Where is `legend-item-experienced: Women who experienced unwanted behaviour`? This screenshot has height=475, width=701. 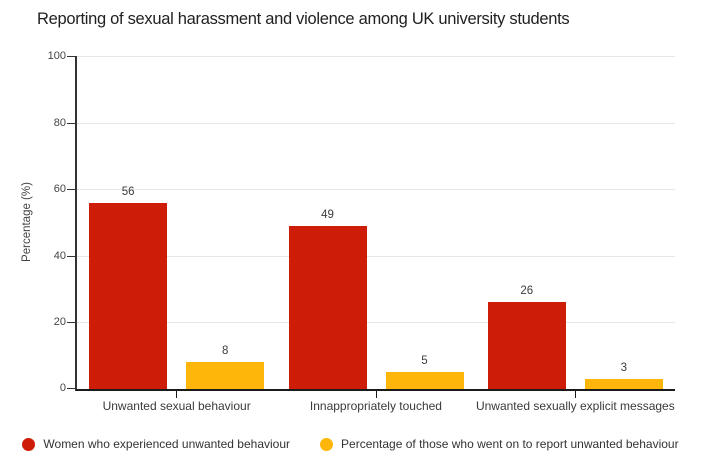
legend-item-experienced: Women who experienced unwanted behaviour is located at coordinates (156, 444).